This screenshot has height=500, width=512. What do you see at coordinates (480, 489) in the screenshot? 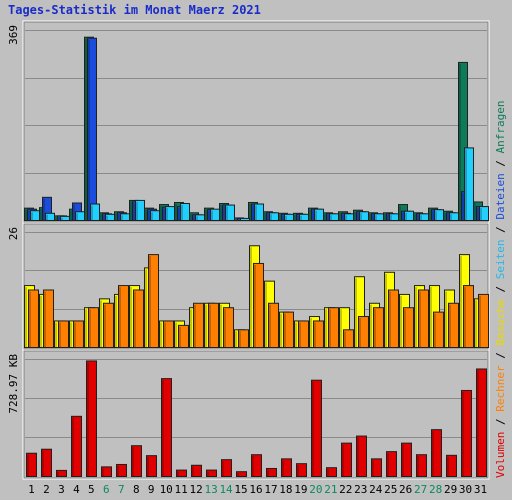
I see `x-tick-label: 31` at bounding box center [480, 489].